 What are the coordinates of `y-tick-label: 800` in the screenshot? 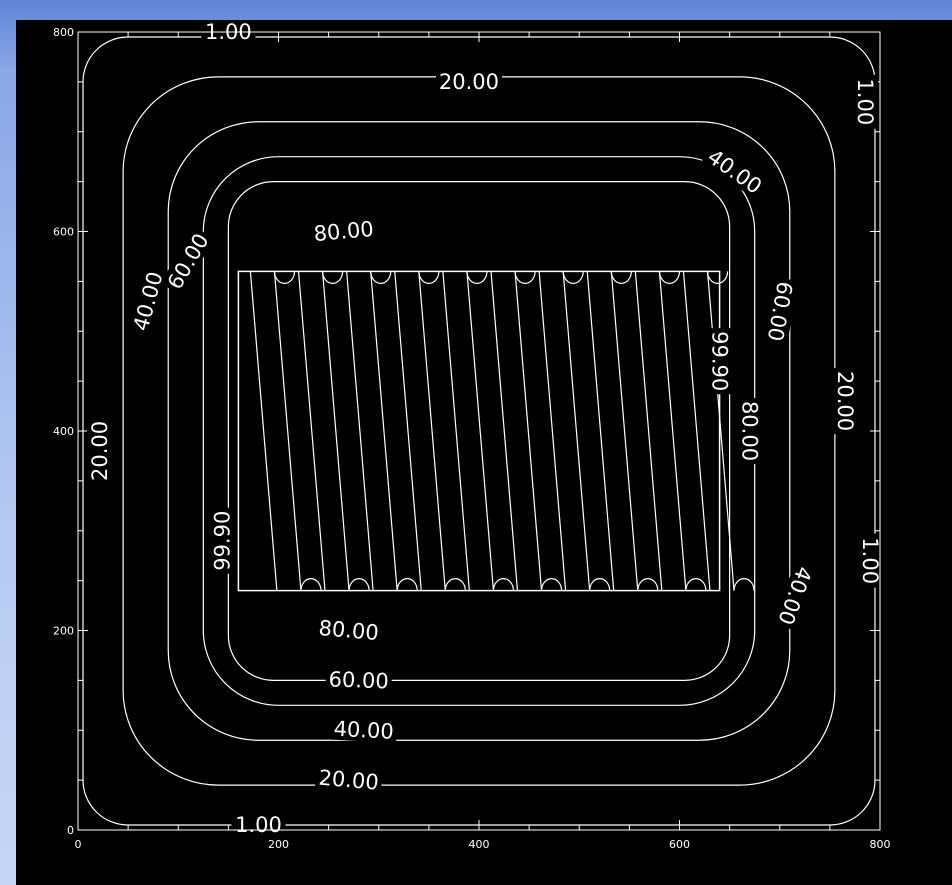 It's located at (63, 32).